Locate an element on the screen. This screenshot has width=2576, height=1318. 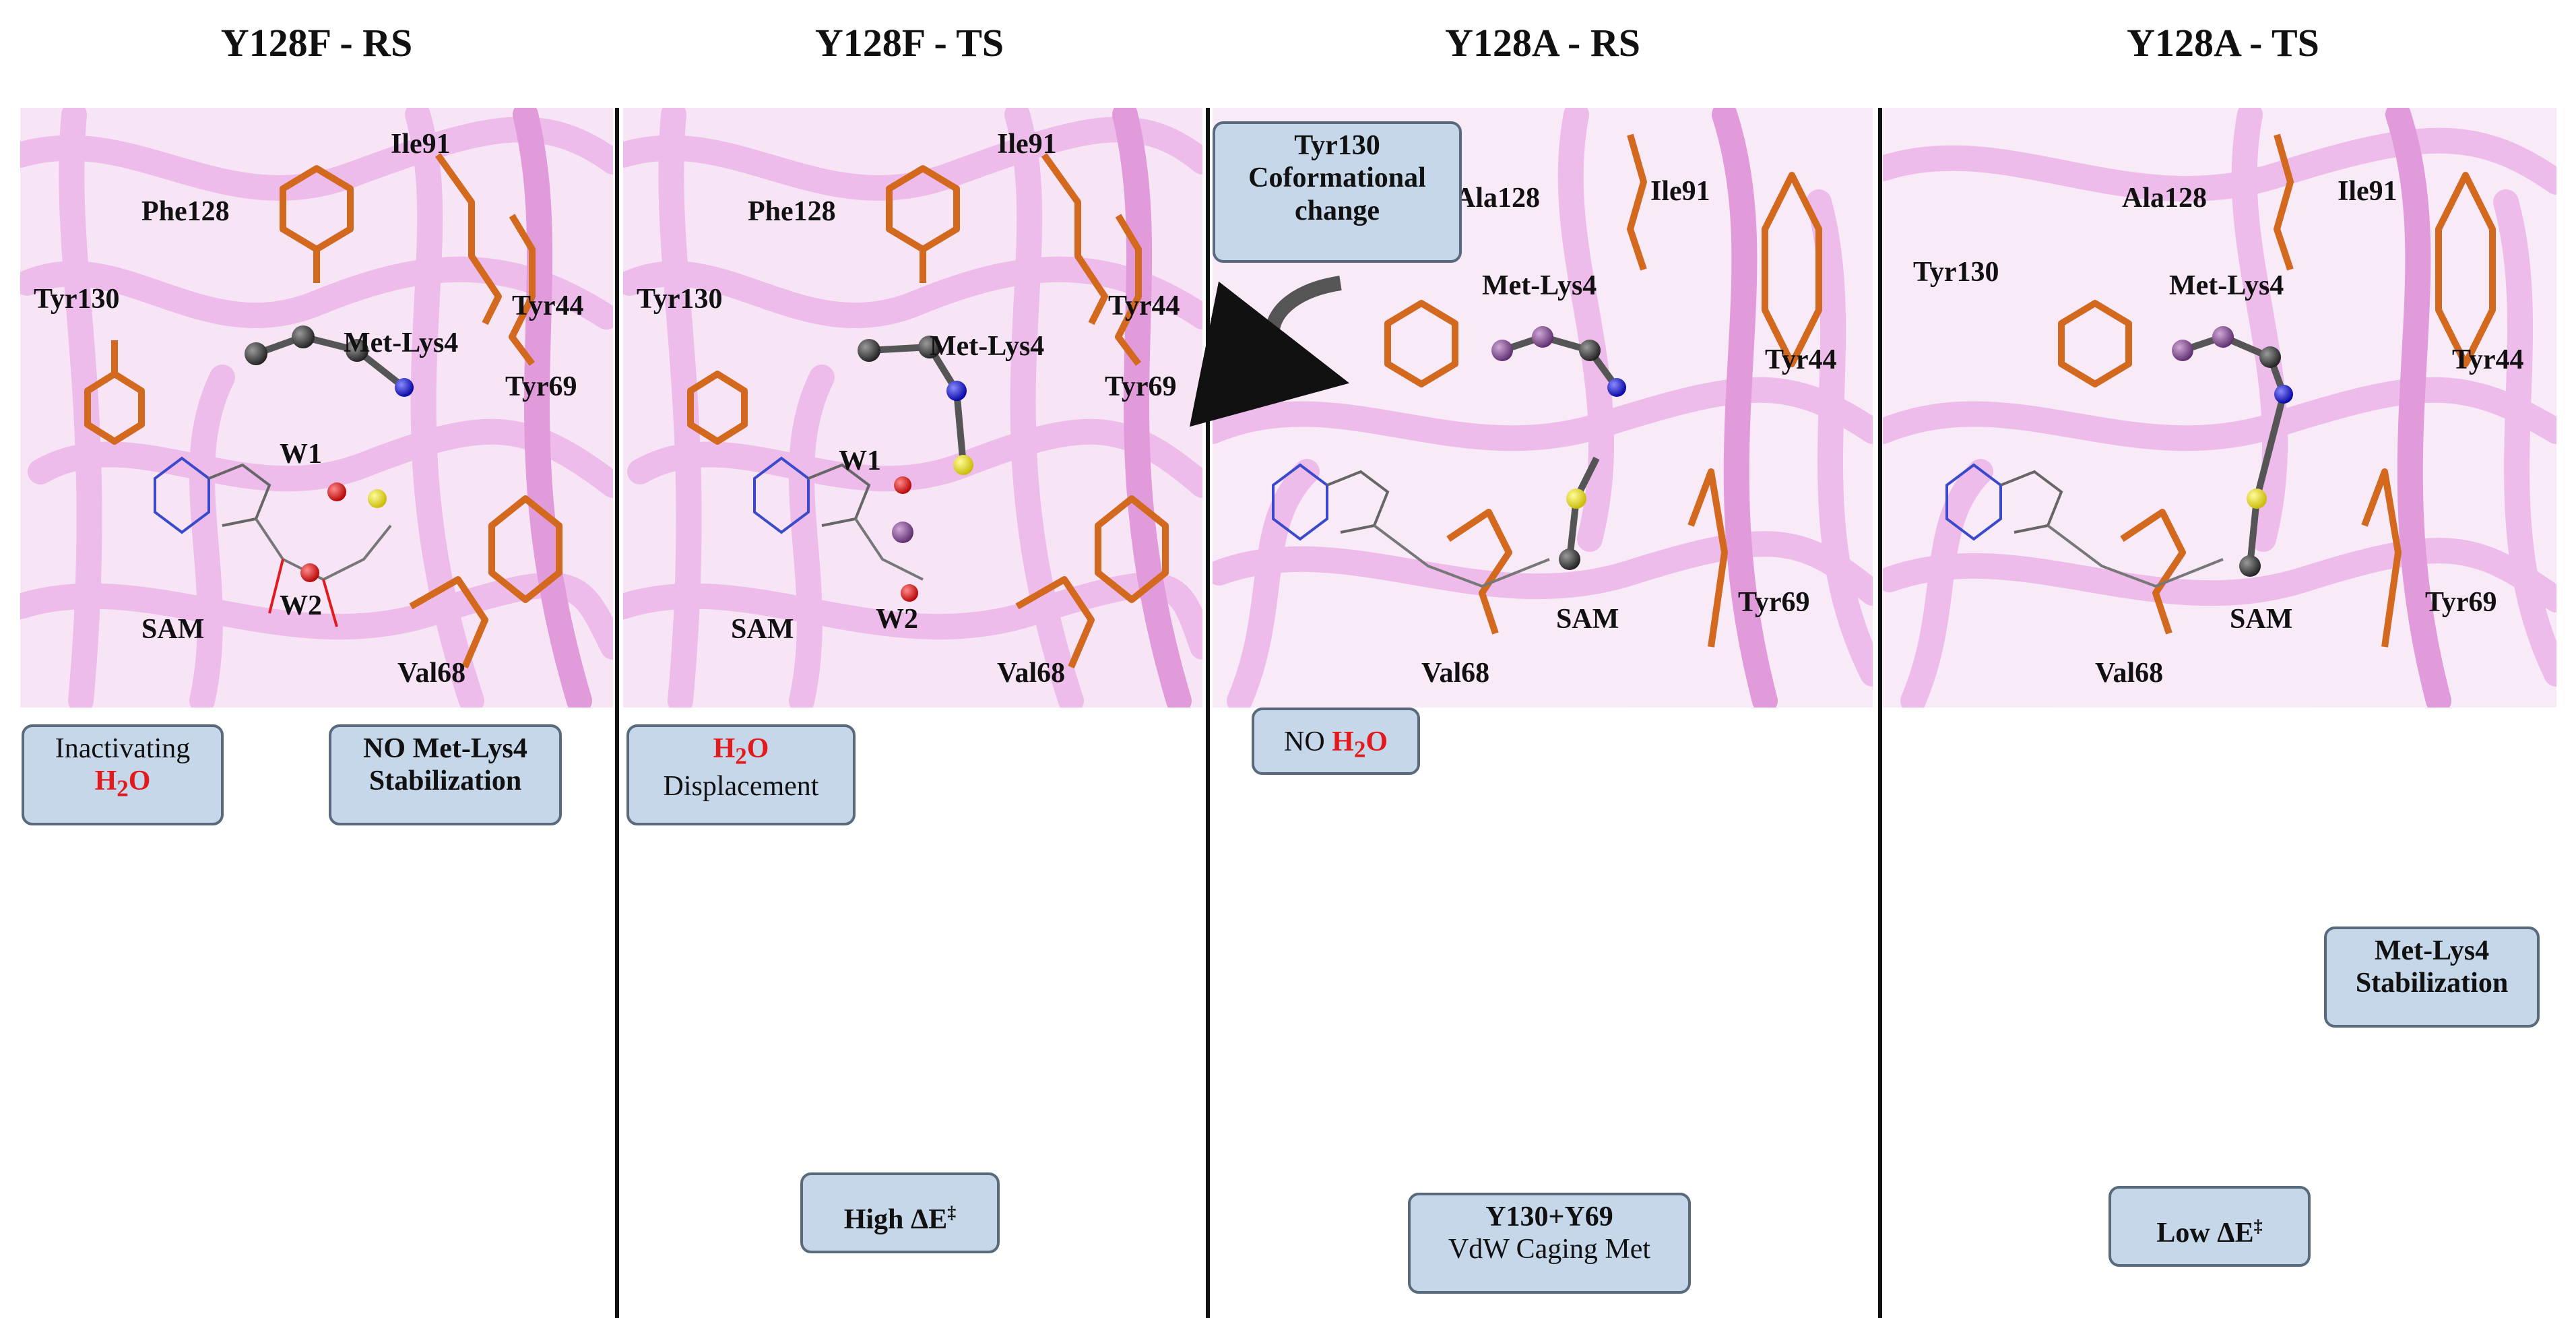
callout-text: Coformational is located at coordinates (1337, 178).